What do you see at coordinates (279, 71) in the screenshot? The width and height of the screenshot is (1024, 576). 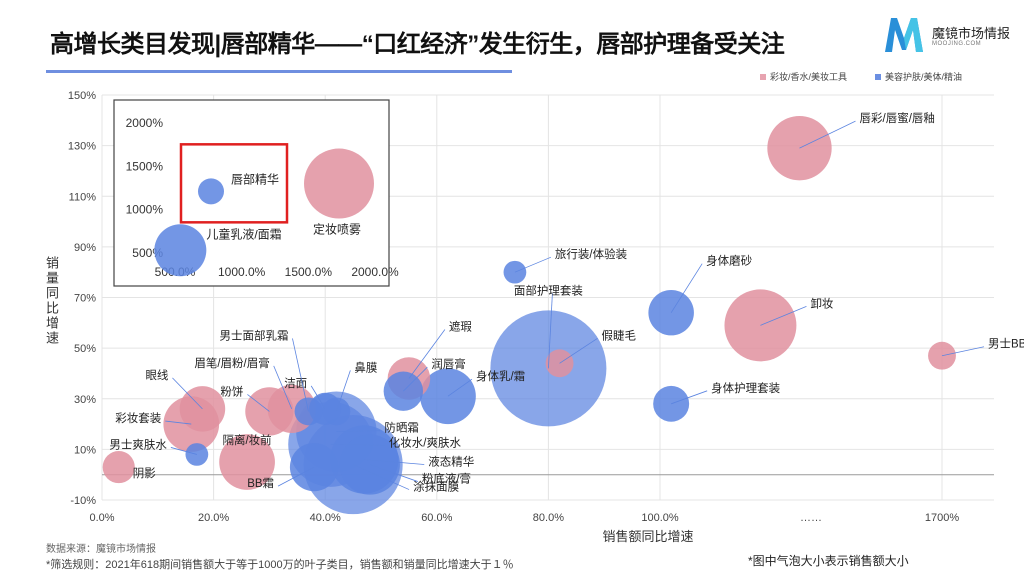 I see `title-underline` at bounding box center [279, 71].